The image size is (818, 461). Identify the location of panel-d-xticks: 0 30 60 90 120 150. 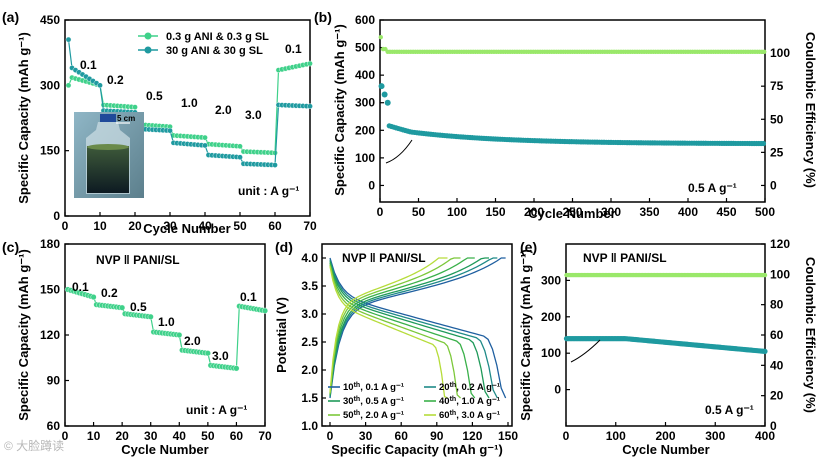
(422, 432).